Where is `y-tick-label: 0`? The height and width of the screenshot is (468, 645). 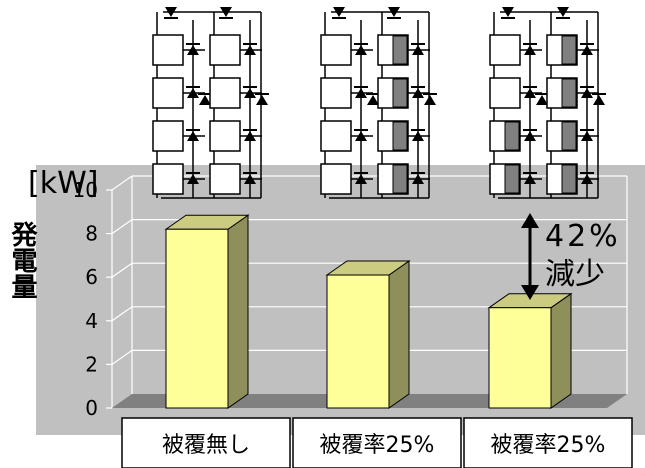 y-tick-label: 0 is located at coordinates (91, 408).